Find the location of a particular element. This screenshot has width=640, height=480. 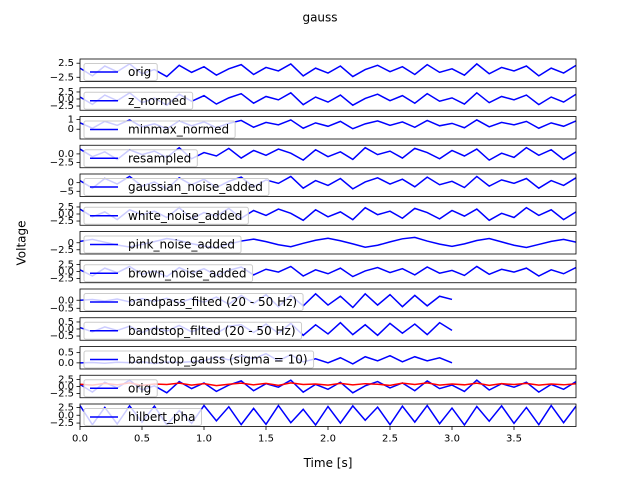

legend: bandstop_gauss (sigma = 10) is located at coordinates (199, 359).